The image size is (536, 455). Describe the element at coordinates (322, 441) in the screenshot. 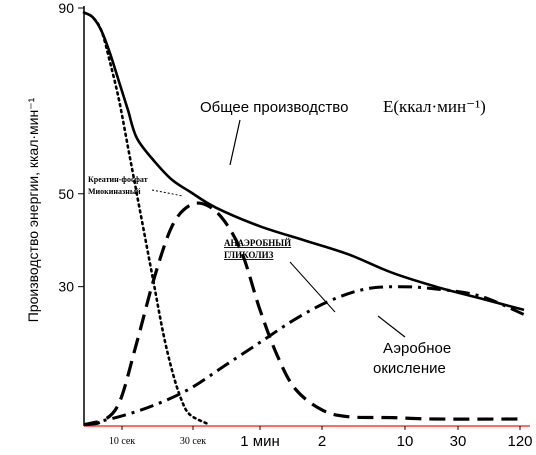

I see `x-tick-label-3: 2` at that location.